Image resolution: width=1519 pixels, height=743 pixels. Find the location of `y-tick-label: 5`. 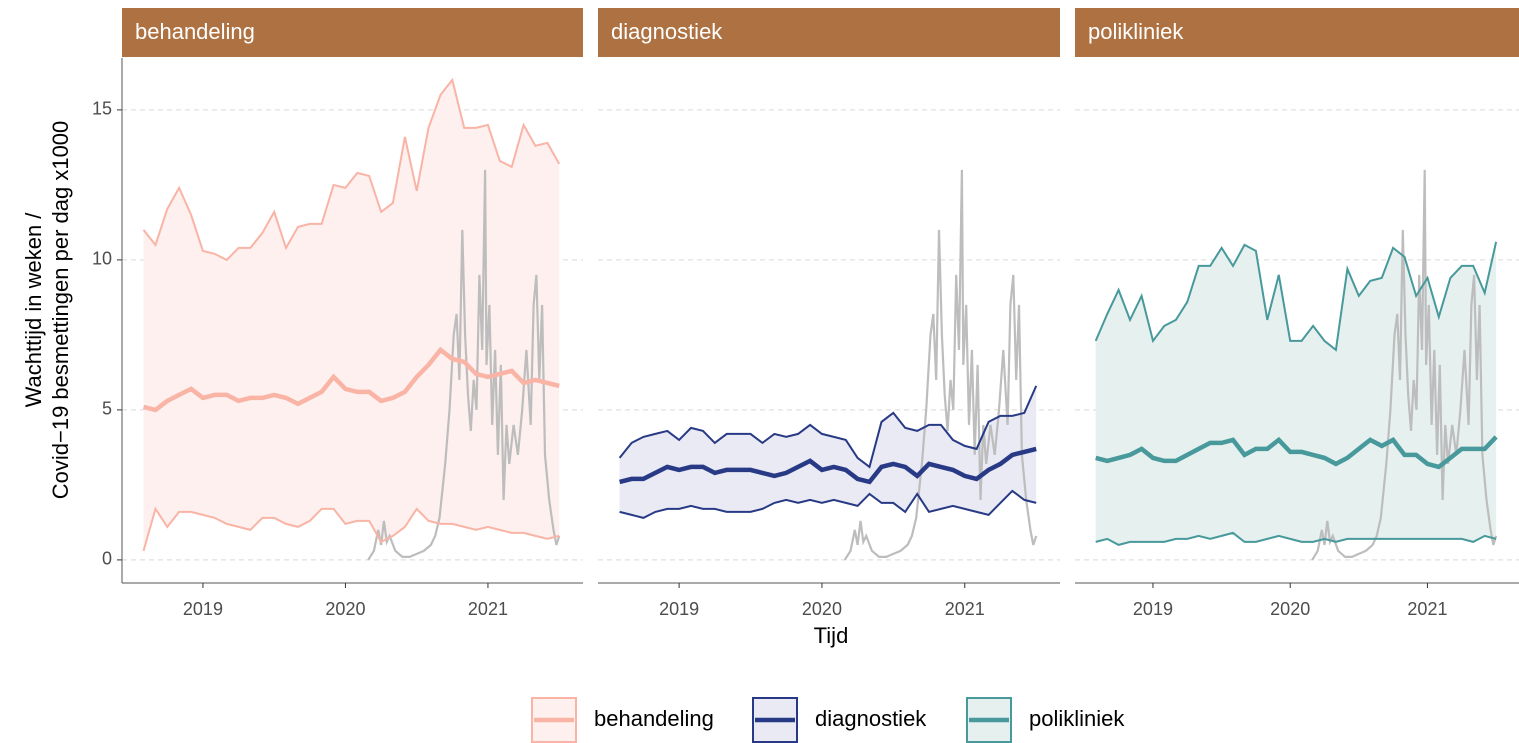

y-tick-label: 5 is located at coordinates (107, 409).